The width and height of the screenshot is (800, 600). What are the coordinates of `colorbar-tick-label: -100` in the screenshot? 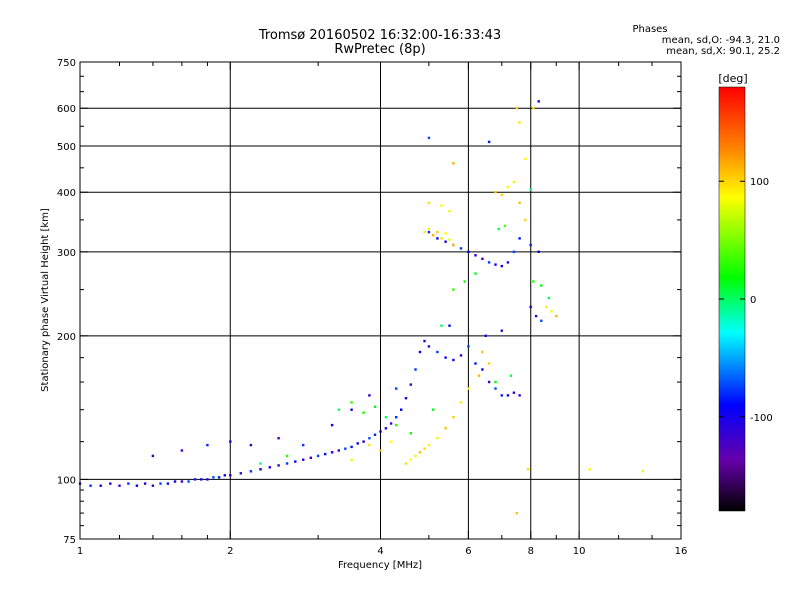 It's located at (761, 418).